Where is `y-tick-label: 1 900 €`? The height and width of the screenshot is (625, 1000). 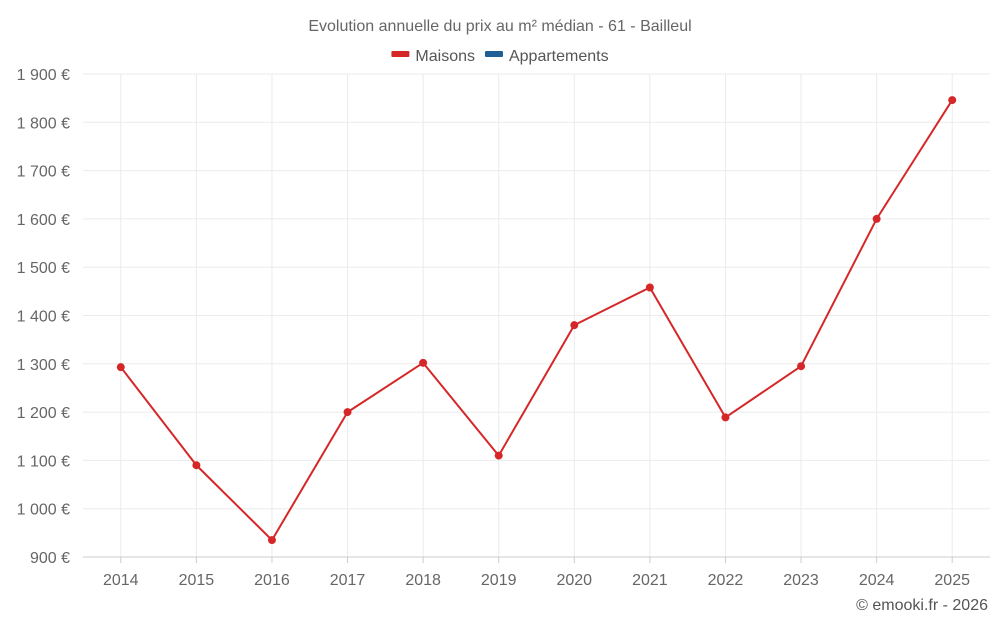 y-tick-label: 1 900 € is located at coordinates (43, 75).